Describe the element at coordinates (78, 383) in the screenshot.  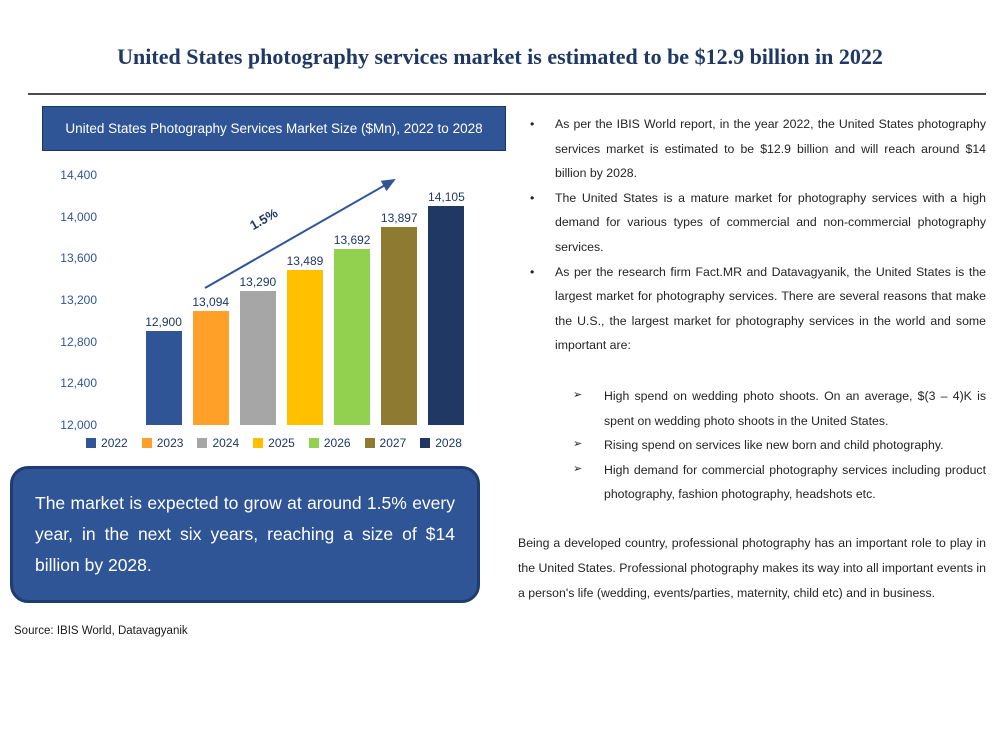
I see `y-axis-label: 12,400` at that location.